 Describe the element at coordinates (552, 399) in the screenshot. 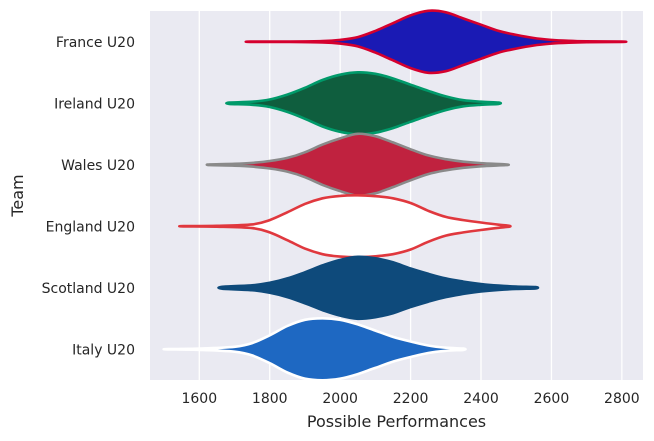

I see `x-tick-label: 2600` at that location.